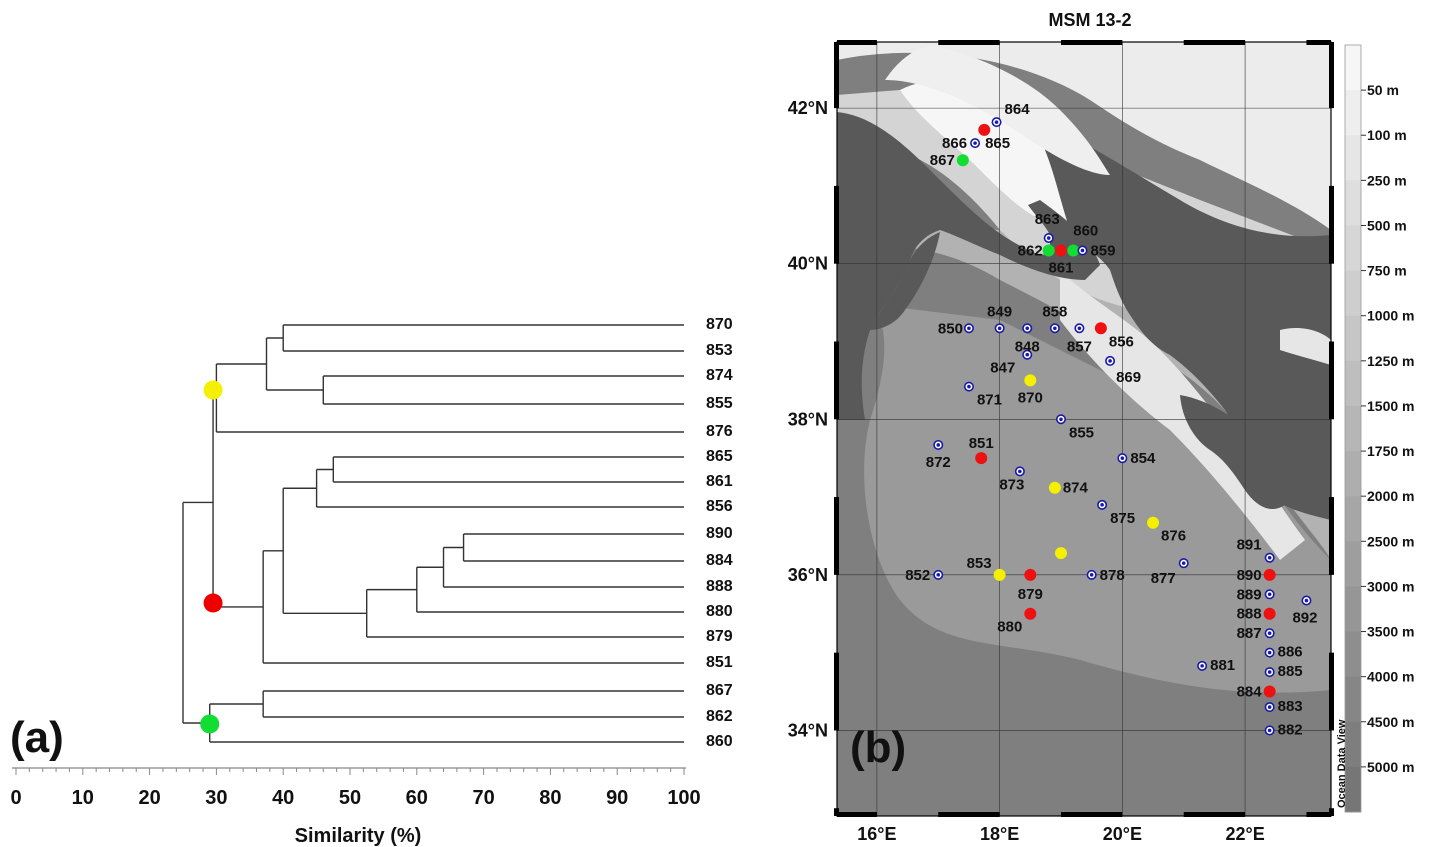 The height and width of the screenshot is (847, 1435). Describe the element at coordinates (1173, 536) in the screenshot. I see `station-label: 876` at that location.